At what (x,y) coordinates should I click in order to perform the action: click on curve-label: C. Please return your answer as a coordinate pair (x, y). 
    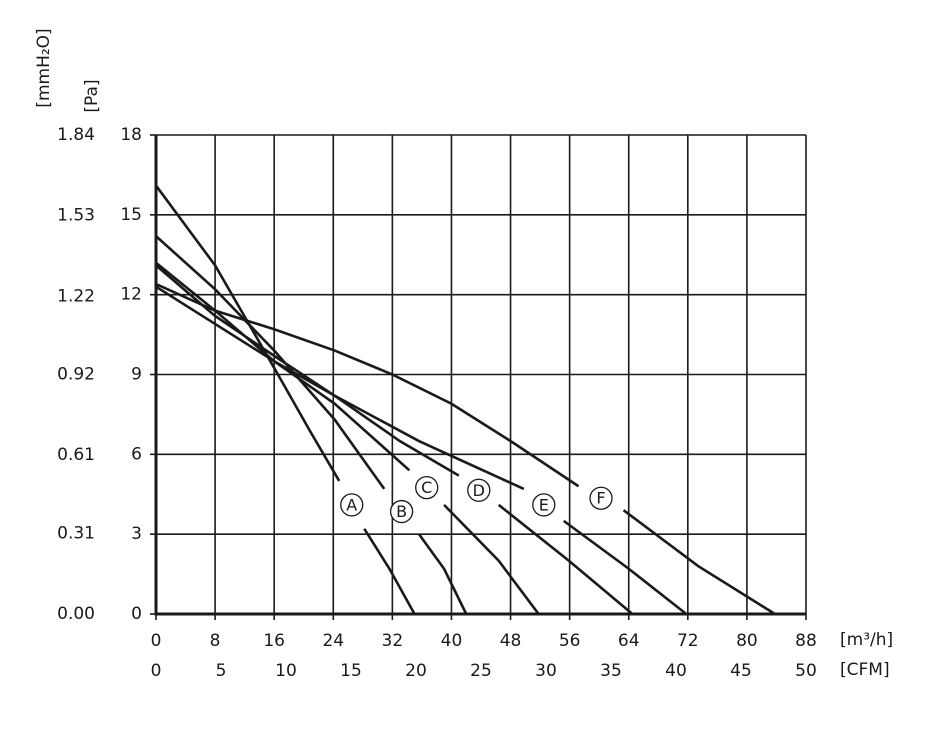
    Looking at the image, I should click on (426, 487).